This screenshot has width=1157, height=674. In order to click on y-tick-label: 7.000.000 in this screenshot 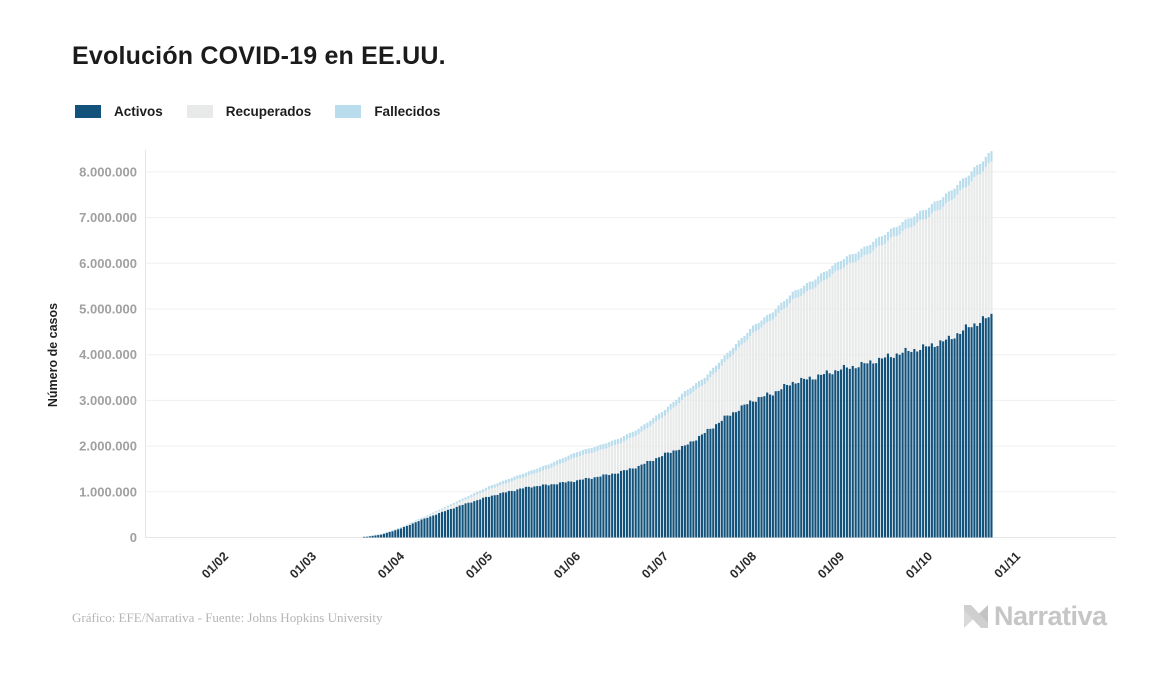, I will do `click(108, 217)`.